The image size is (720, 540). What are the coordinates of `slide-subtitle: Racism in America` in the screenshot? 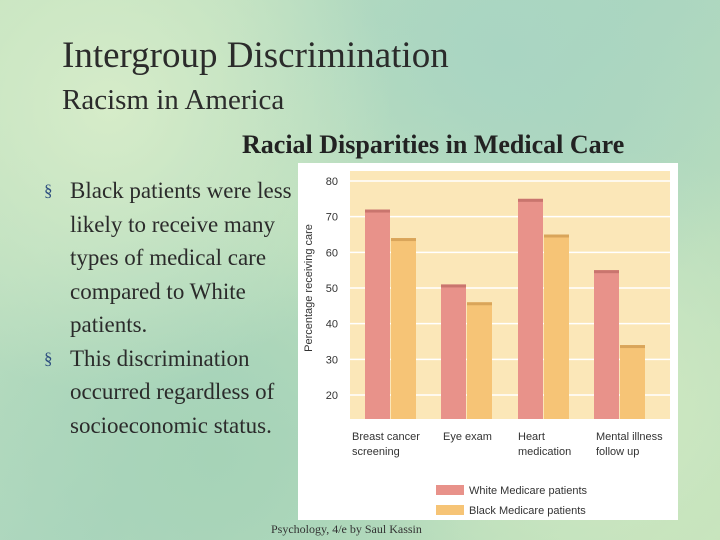 It's located at (173, 100).